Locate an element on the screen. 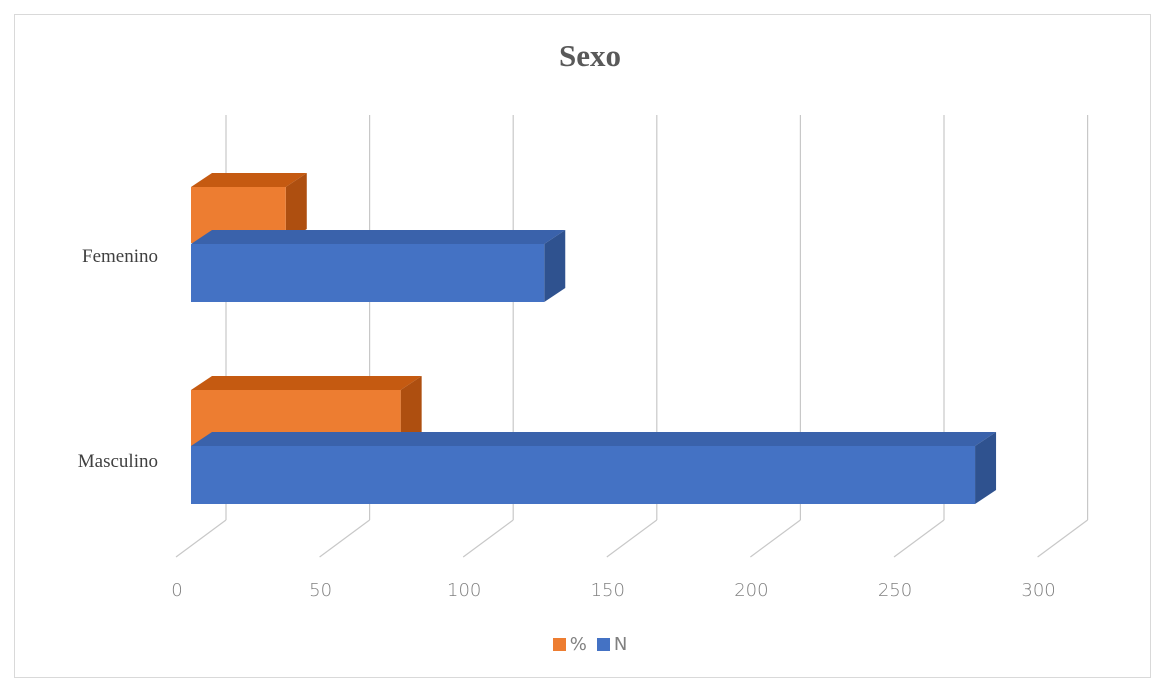 Image resolution: width=1152 pixels, height=679 pixels. bar-n-1-top is located at coordinates (378, 237).